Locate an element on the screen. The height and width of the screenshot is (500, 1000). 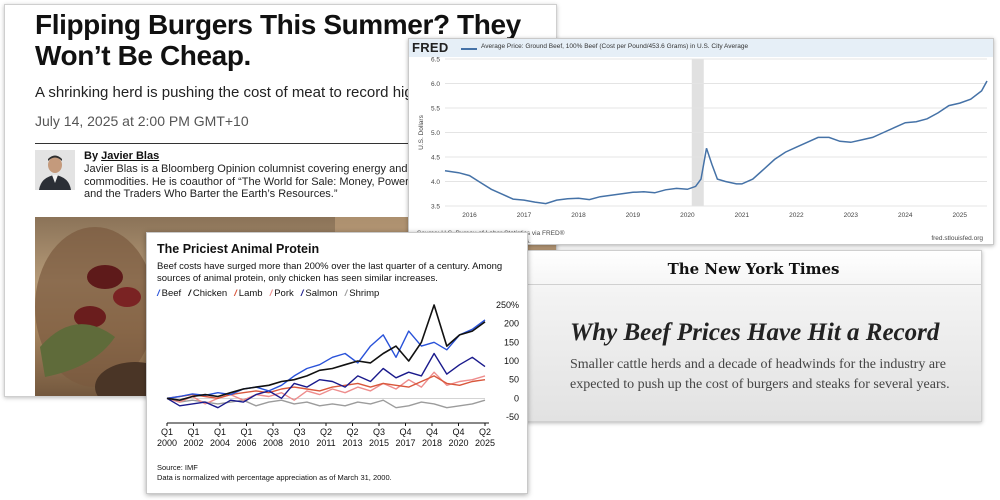
legend-item-beef: / Beef is located at coordinates (169, 293).